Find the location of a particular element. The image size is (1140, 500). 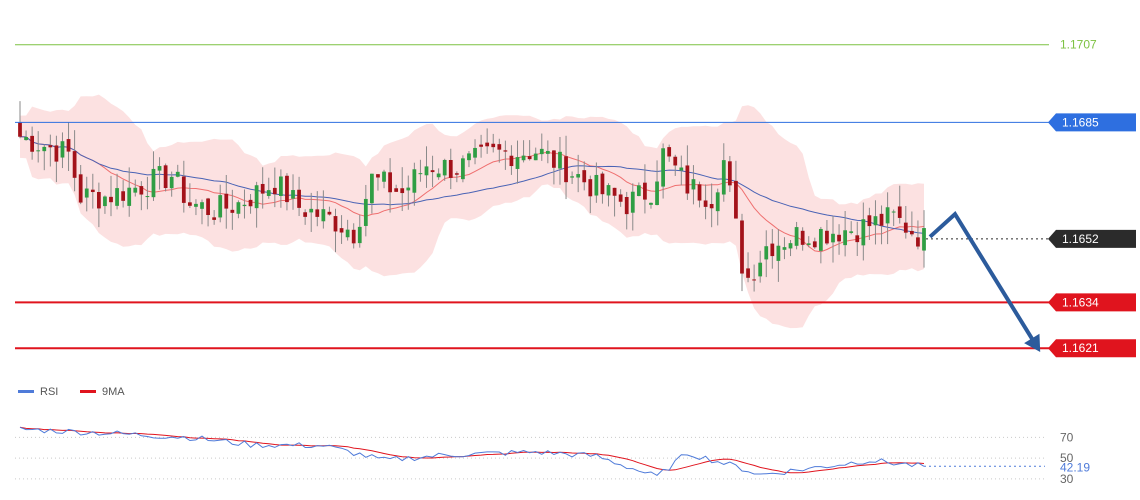

level-label-text-4: 1.1621 is located at coordinates (1080, 348).